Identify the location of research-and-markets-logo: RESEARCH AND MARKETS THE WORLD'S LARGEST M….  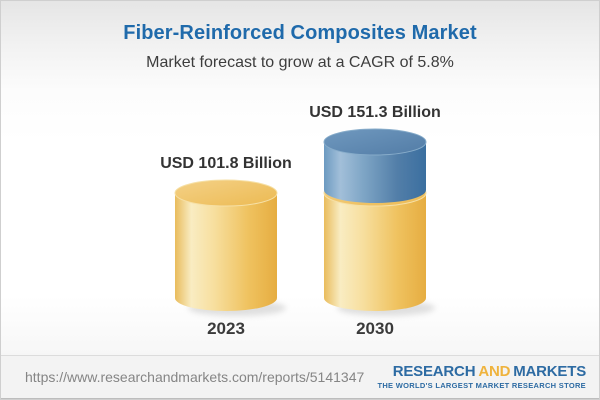
(481, 377).